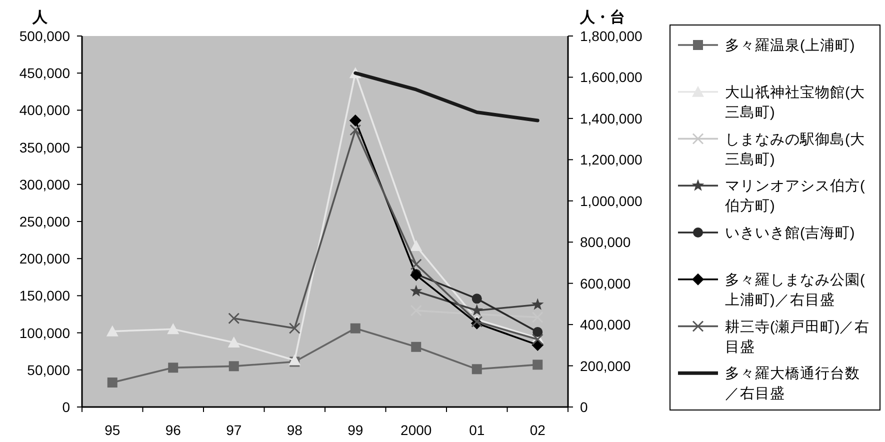  Describe the element at coordinates (112, 430) in the screenshot. I see `x-tick-label: 95` at that location.